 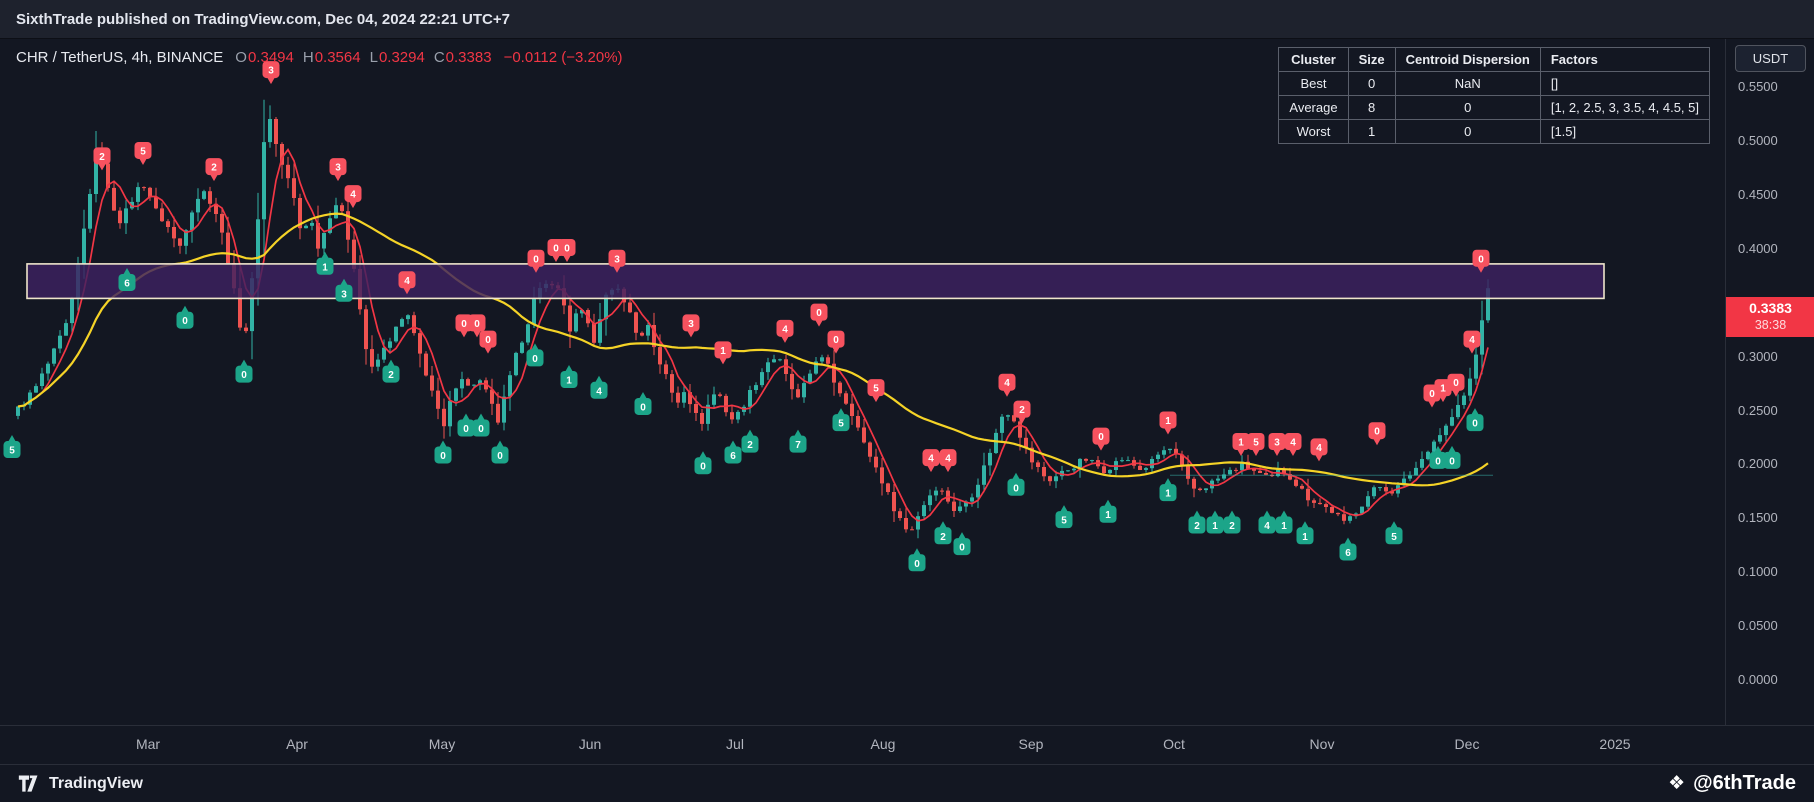 What do you see at coordinates (907, 744) in the screenshot?
I see `time-axis: Mar Apr May Jun Jul Aug Sep Oct Nov Dec 2025` at bounding box center [907, 744].